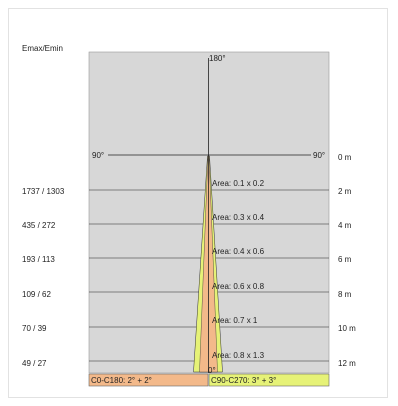  I want to click on ratio-label: 1737 / 1303, so click(43, 191).